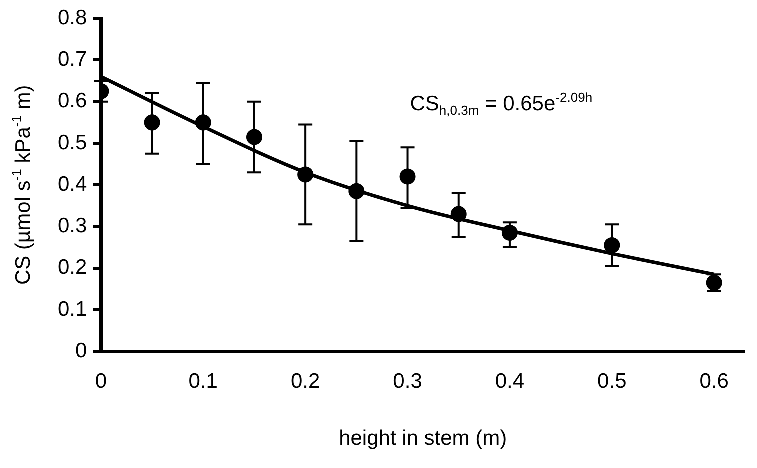 Image resolution: width=757 pixels, height=468 pixels. I want to click on x-tick-label: 0.2, so click(305, 381).